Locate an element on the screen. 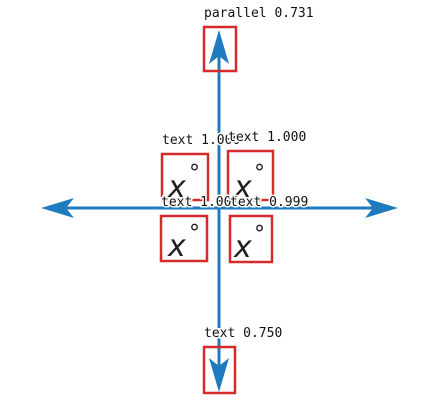  detection-box-bottom-left is located at coordinates (184, 238).